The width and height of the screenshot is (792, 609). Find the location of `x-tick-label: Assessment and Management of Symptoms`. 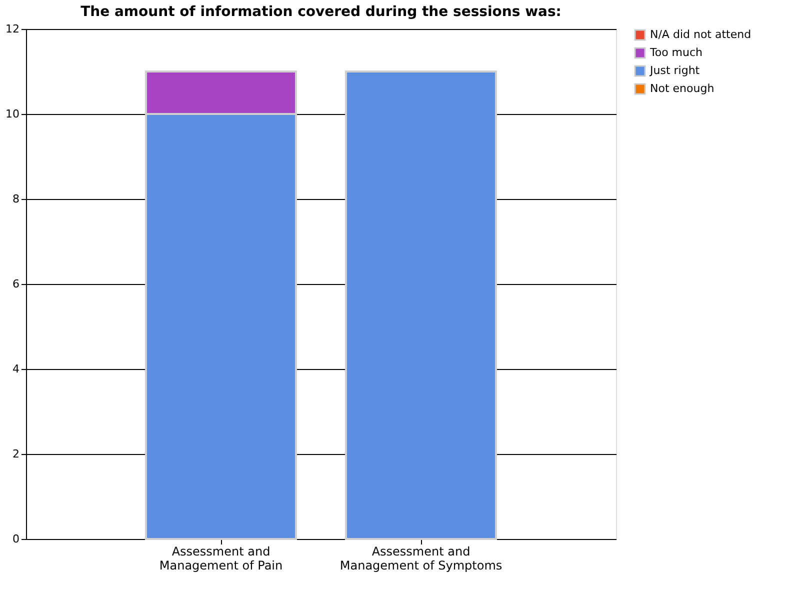

x-tick-label: Assessment and Management of Symptoms is located at coordinates (421, 558).